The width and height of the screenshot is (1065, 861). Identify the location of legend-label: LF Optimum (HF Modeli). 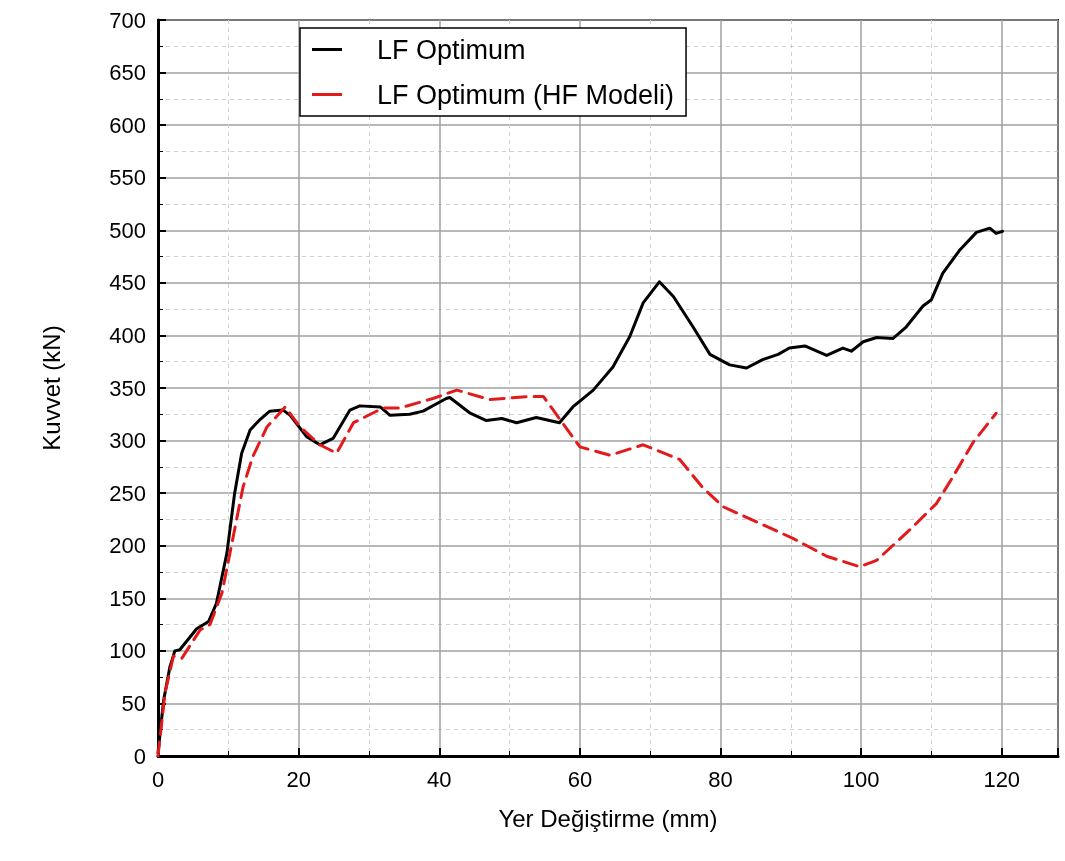
(526, 94).